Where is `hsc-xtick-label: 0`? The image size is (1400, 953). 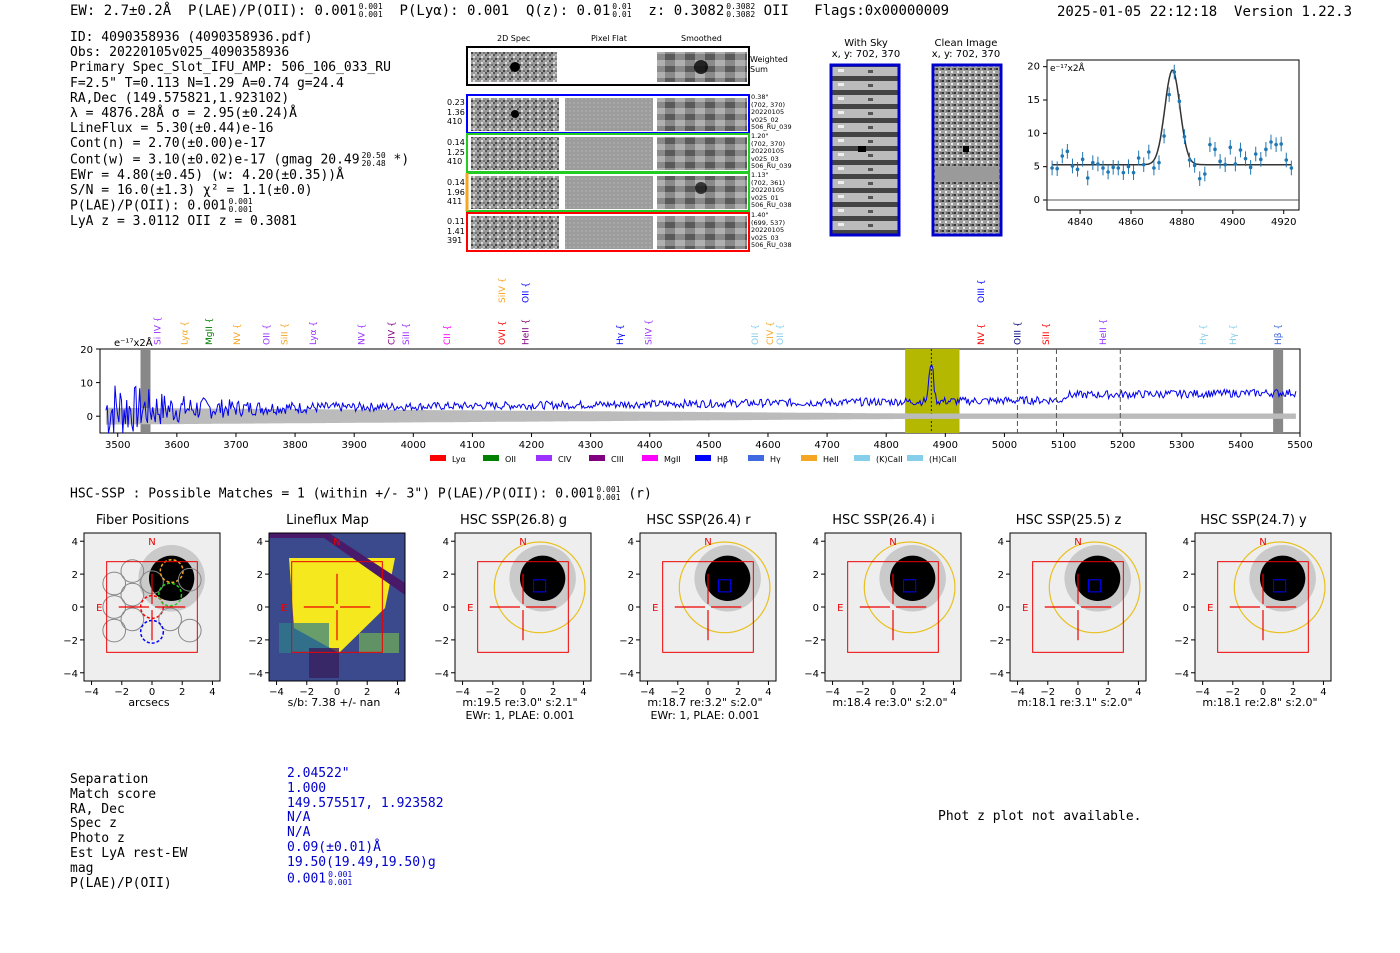 hsc-xtick-label: 0 is located at coordinates (1263, 692).